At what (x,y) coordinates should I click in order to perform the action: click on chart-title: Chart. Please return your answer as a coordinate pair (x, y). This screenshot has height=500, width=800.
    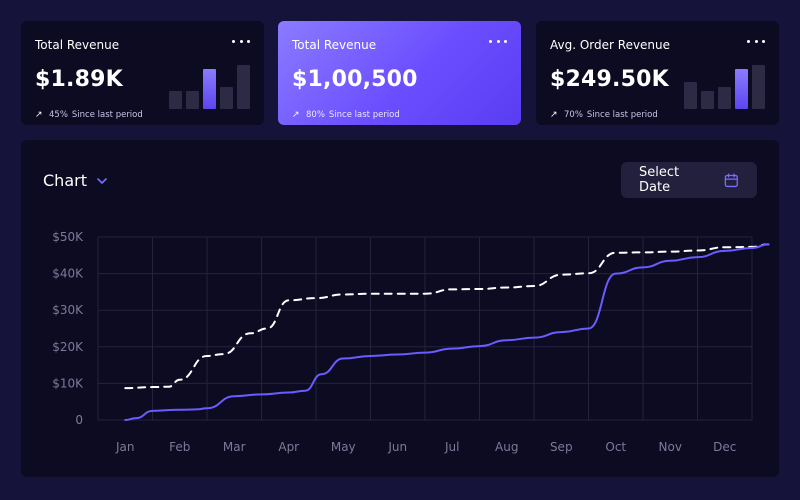
    Looking at the image, I should click on (65, 180).